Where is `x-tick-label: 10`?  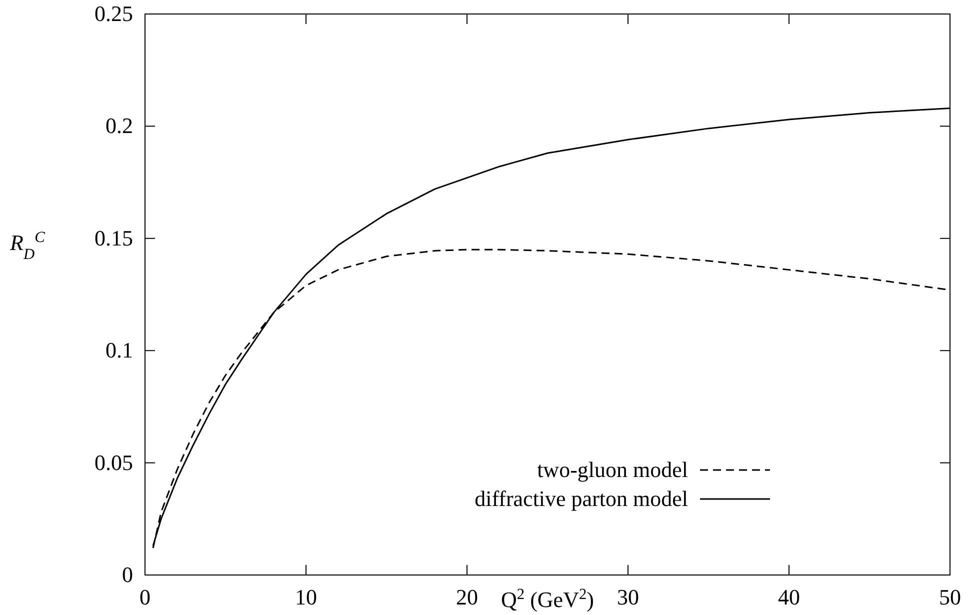
x-tick-label: 10 is located at coordinates (306, 597).